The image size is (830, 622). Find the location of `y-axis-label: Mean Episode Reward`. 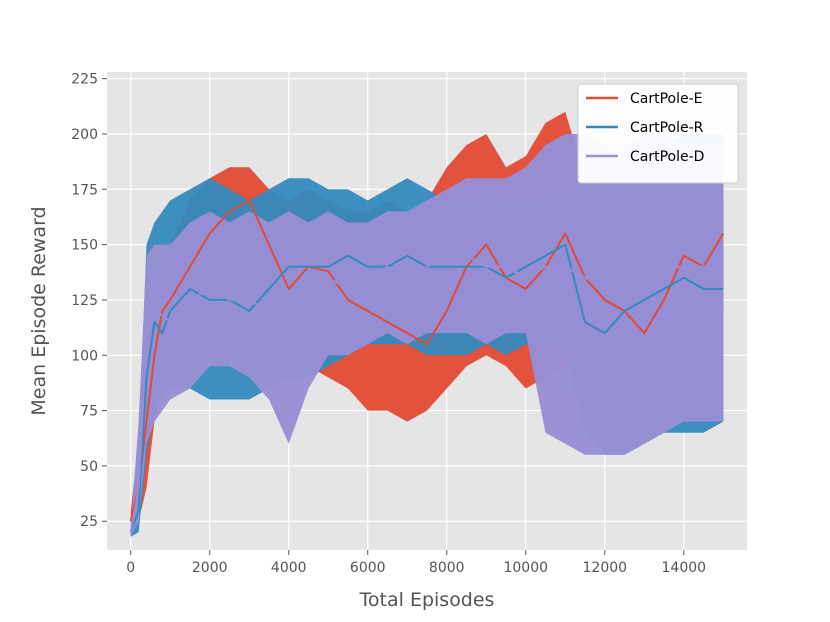

y-axis-label: Mean Episode Reward is located at coordinates (39, 310).